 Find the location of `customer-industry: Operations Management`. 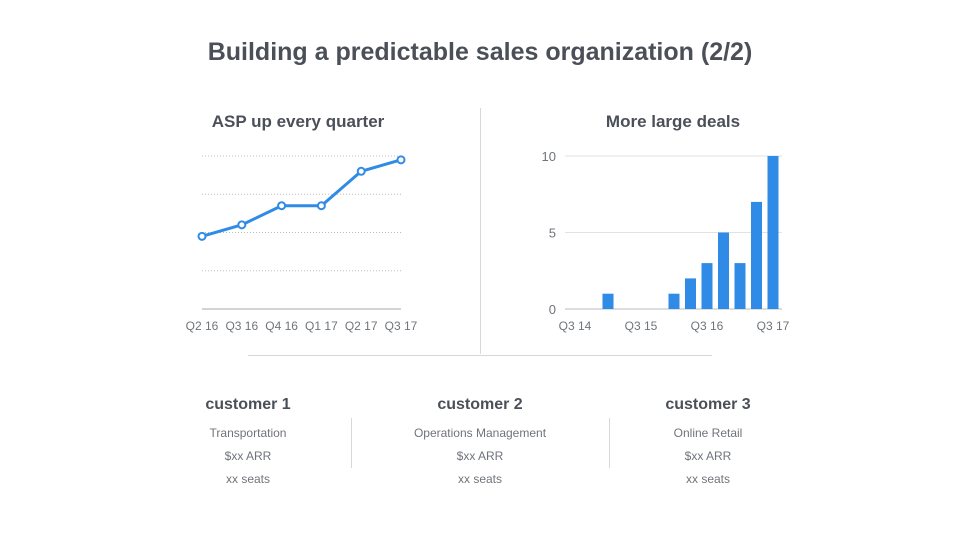

customer-industry: Operations Management is located at coordinates (480, 433).